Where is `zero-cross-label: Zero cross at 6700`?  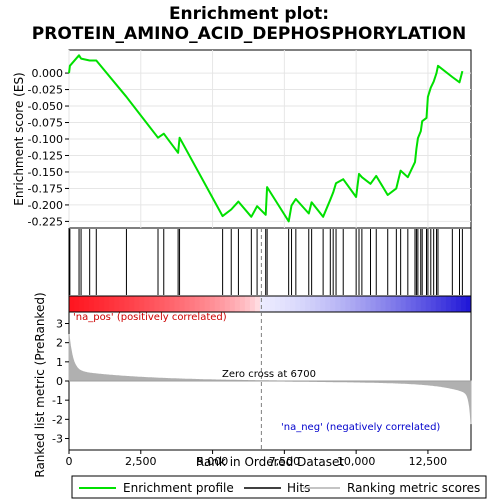
zero-cross-label: Zero cross at 6700 is located at coordinates (269, 374).